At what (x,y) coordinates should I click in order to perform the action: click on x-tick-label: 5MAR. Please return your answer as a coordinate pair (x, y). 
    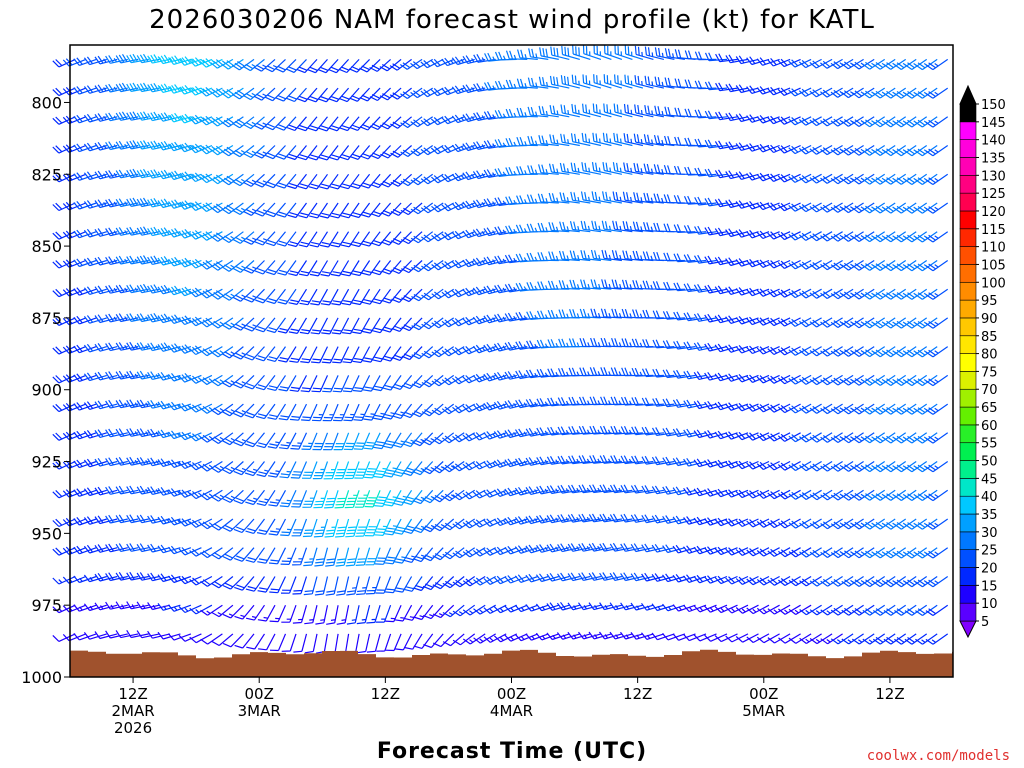
    Looking at the image, I should click on (763, 711).